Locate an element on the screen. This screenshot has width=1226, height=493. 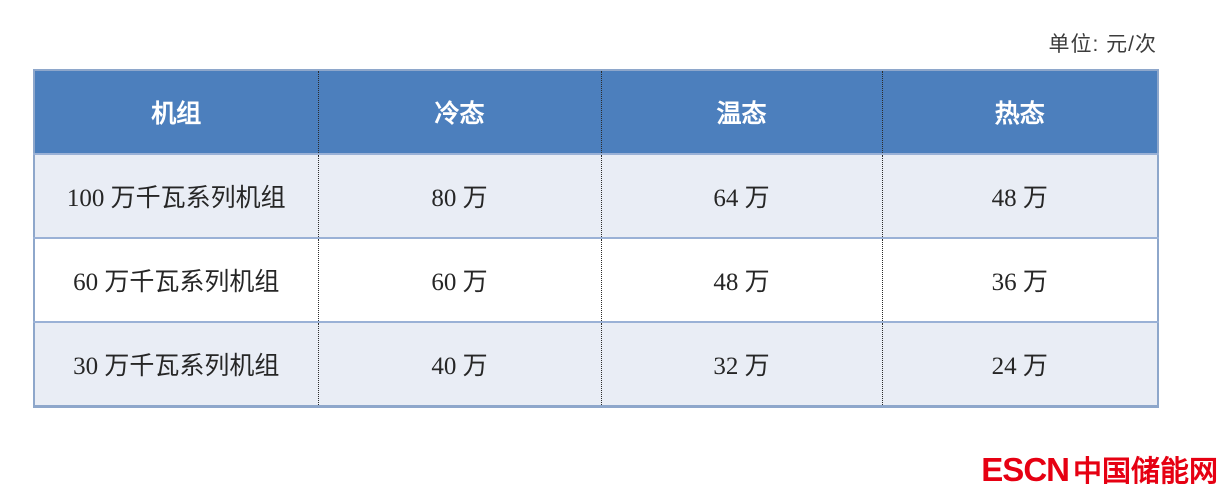
header-cell-warm-state: 温态 is located at coordinates (742, 112).